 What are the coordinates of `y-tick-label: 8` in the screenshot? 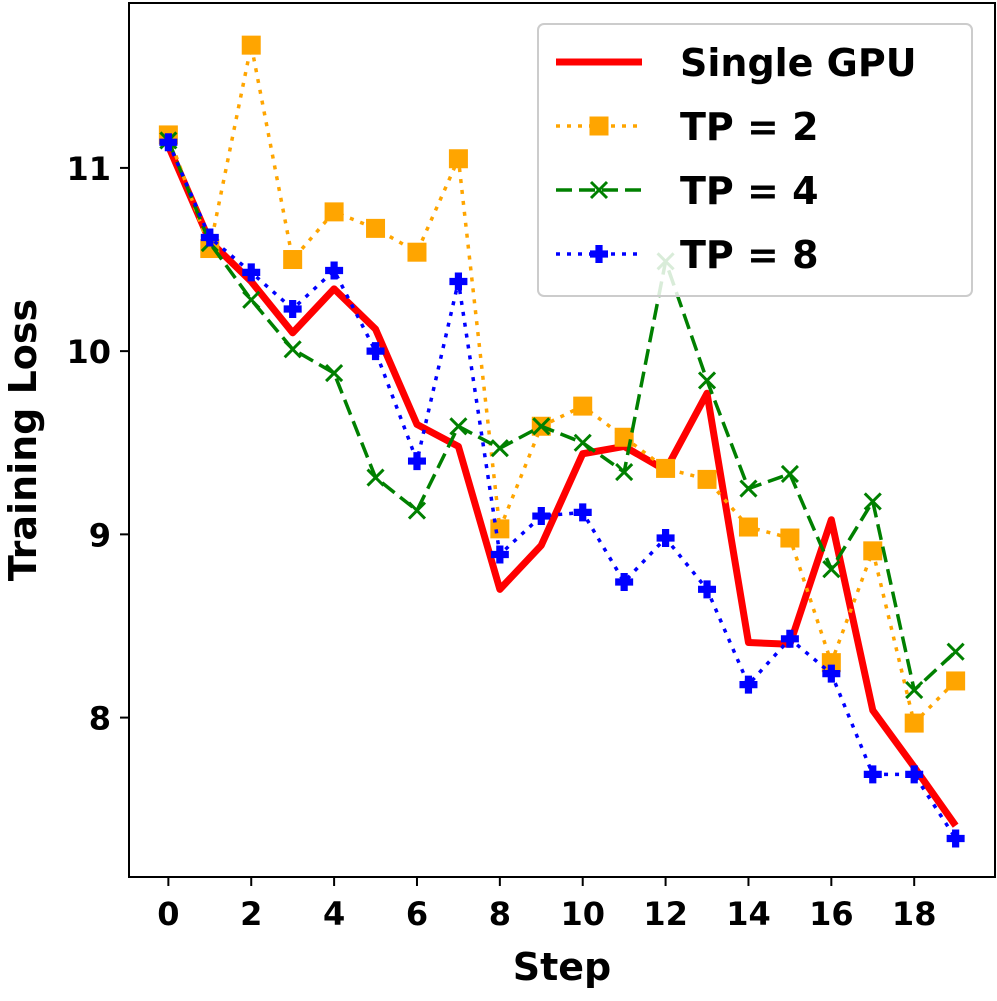 It's located at (100, 719).